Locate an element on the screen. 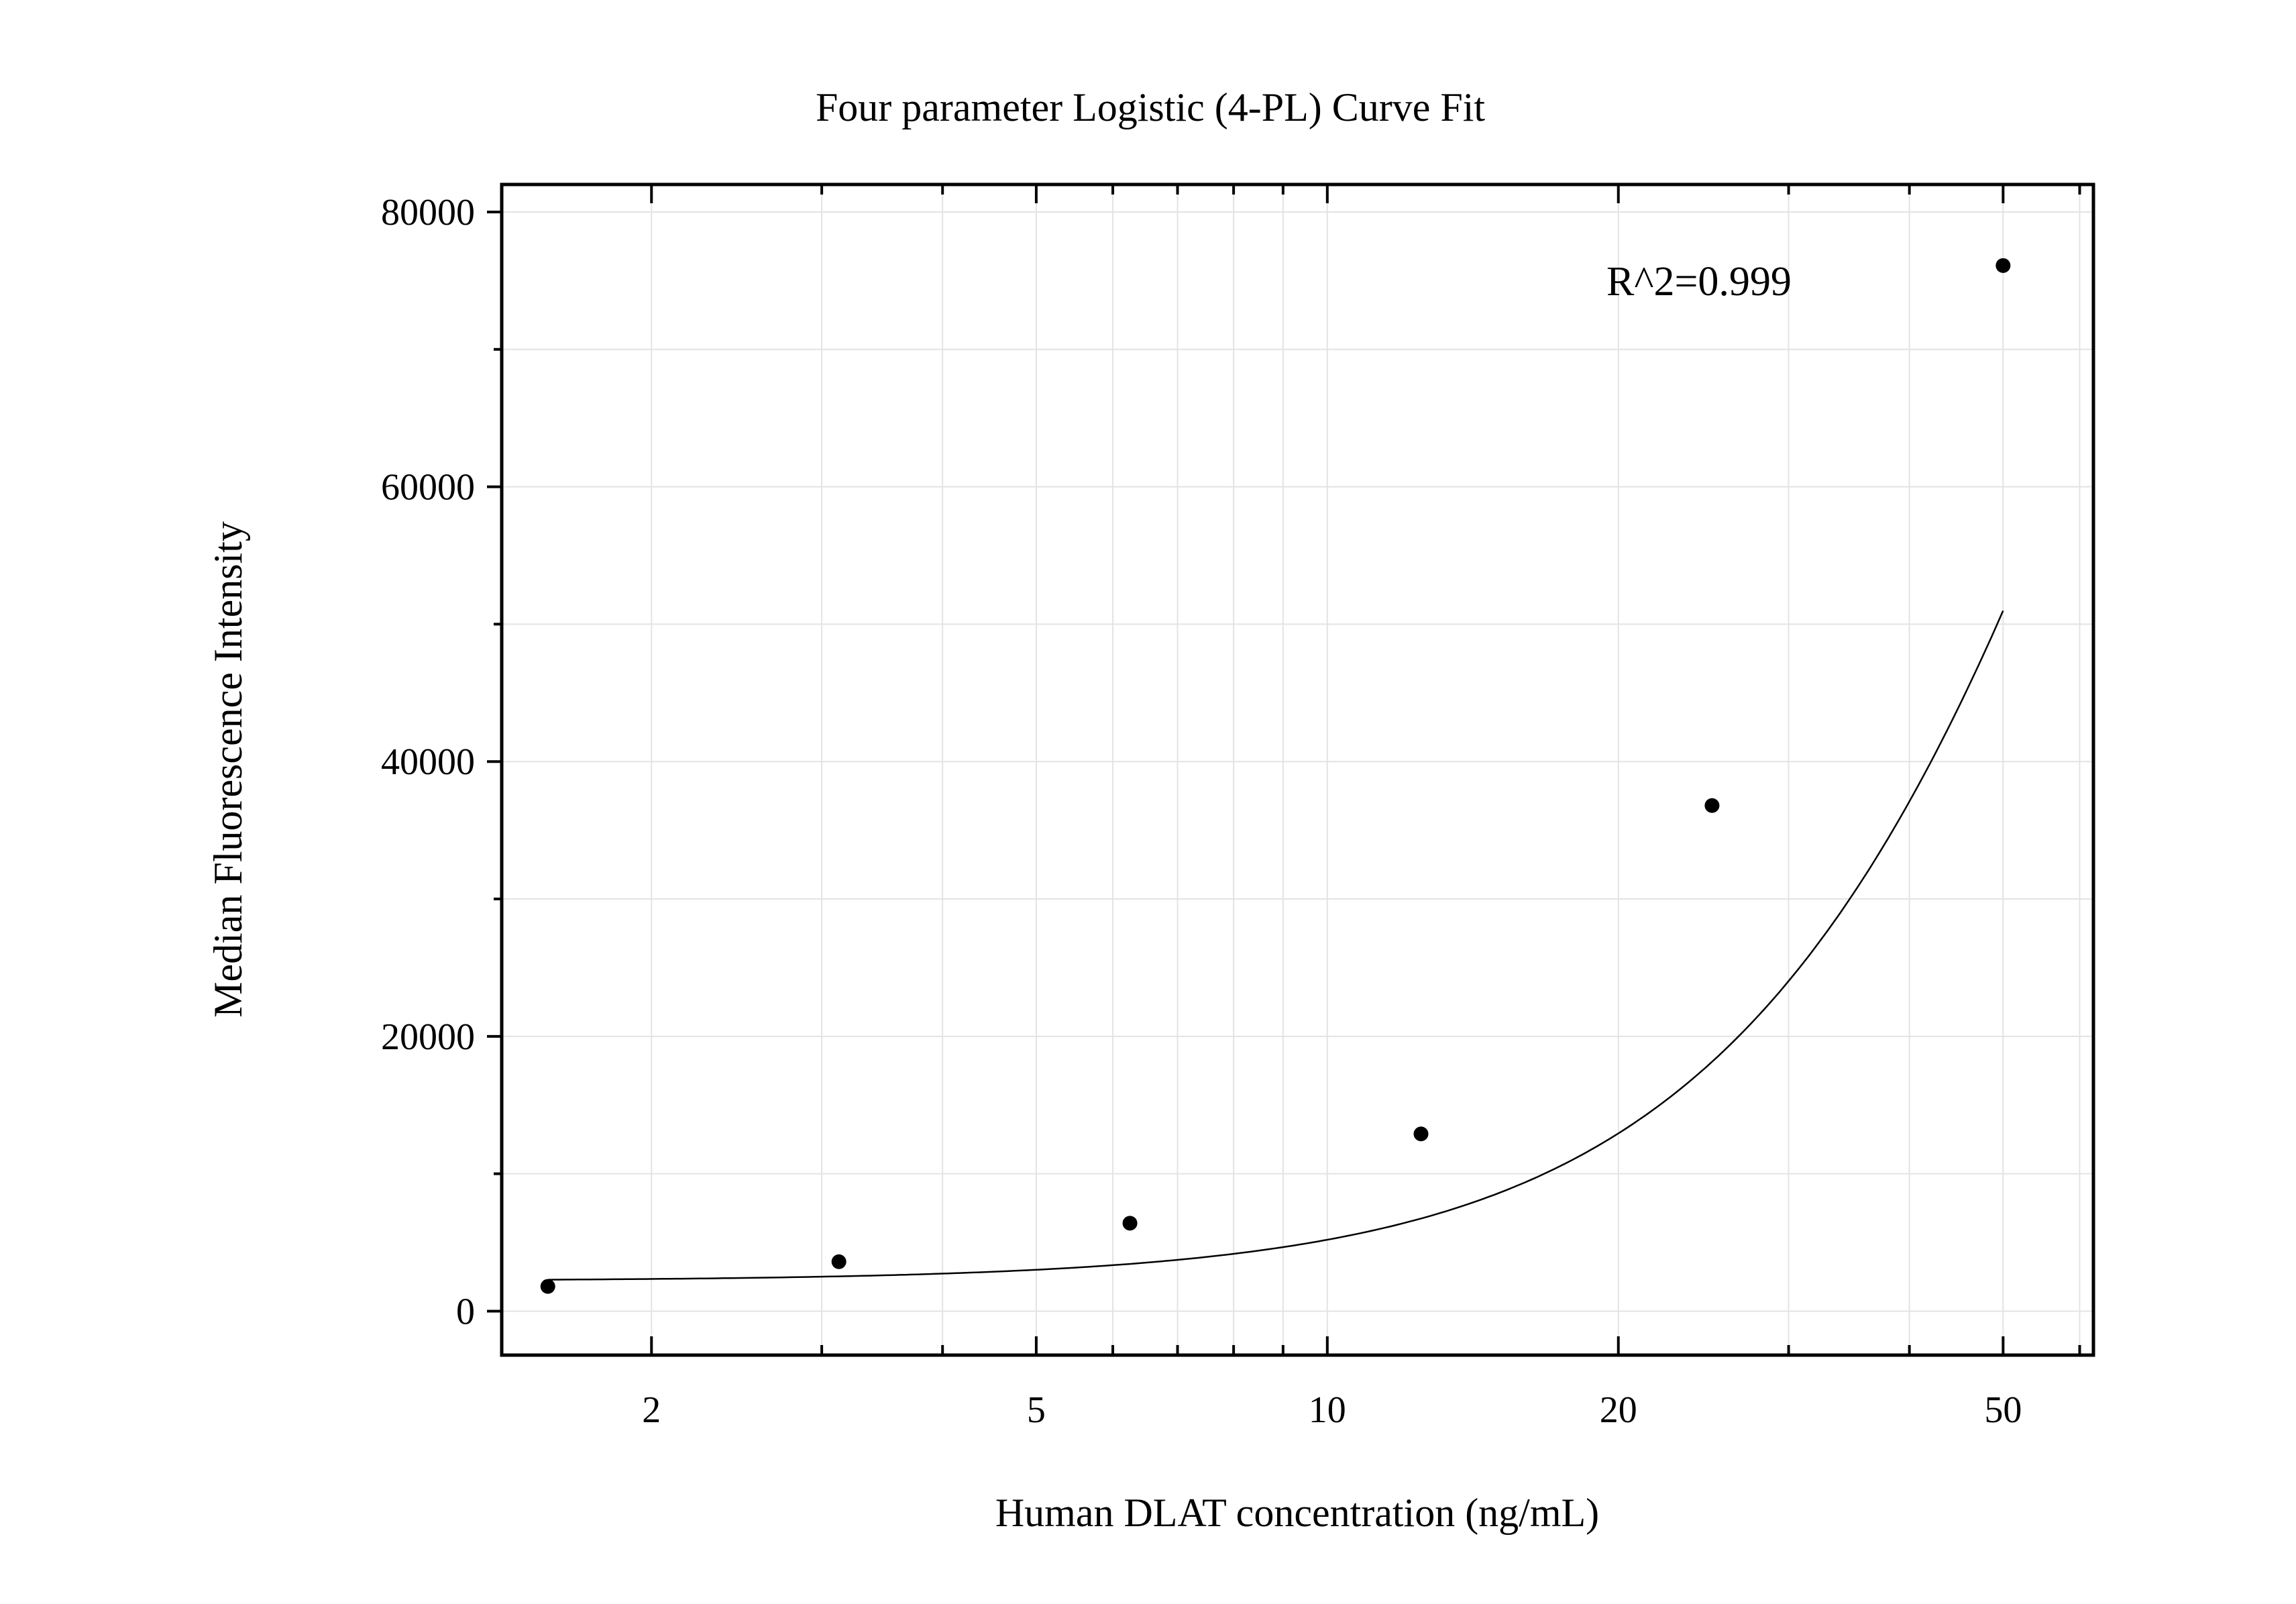 The width and height of the screenshot is (2296, 1604). y-tick-label: 20000 is located at coordinates (428, 1037).